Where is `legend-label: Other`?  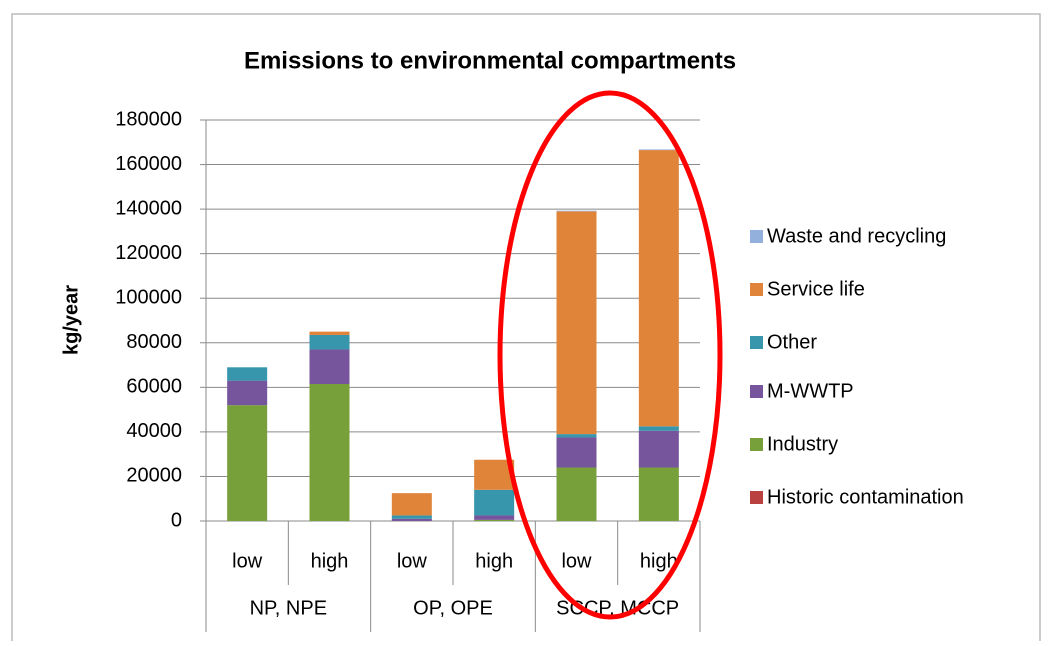 legend-label: Other is located at coordinates (792, 342).